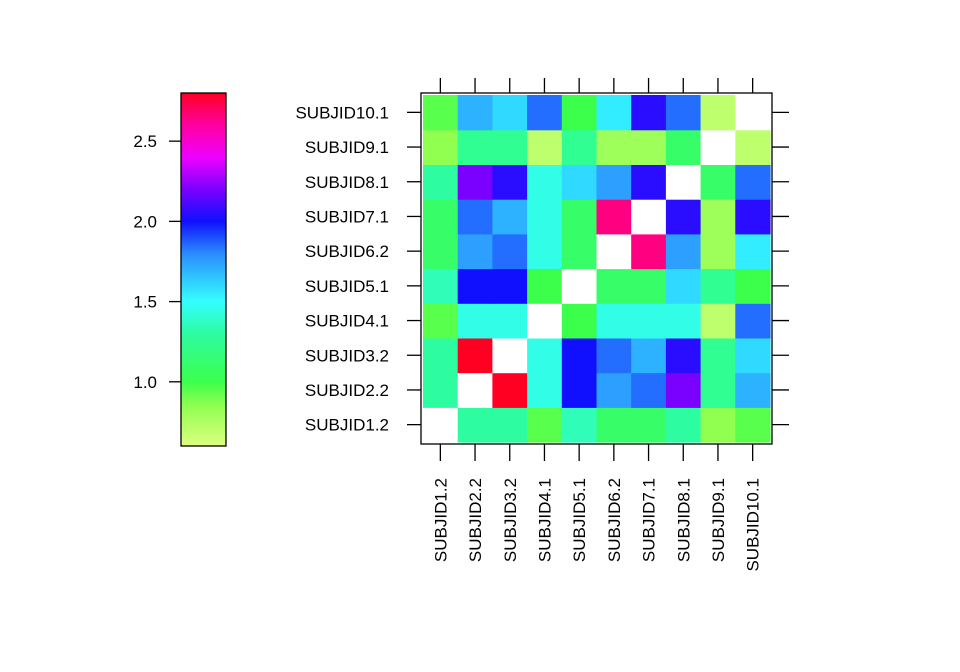  What do you see at coordinates (347, 425) in the screenshot?
I see `y-tick-label: SUBJID1.2` at bounding box center [347, 425].